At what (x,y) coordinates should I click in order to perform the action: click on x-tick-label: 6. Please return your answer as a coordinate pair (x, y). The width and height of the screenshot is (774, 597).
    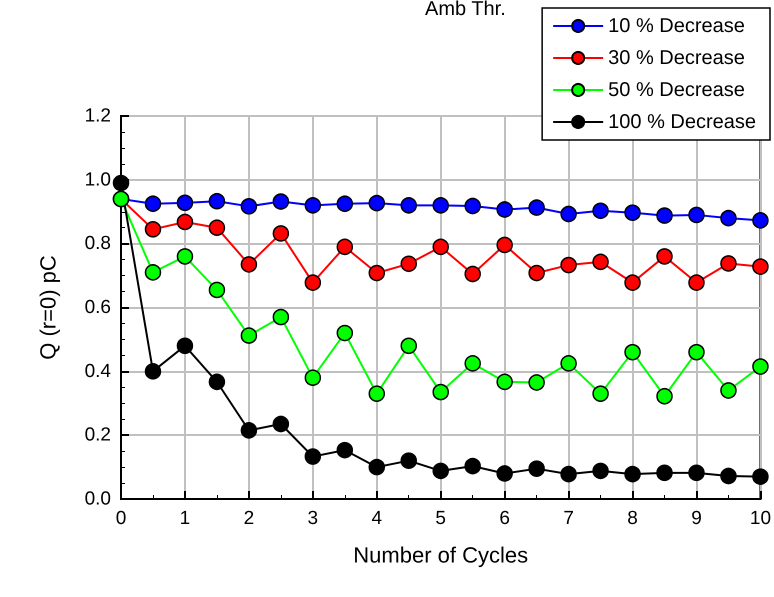
    Looking at the image, I should click on (504, 518).